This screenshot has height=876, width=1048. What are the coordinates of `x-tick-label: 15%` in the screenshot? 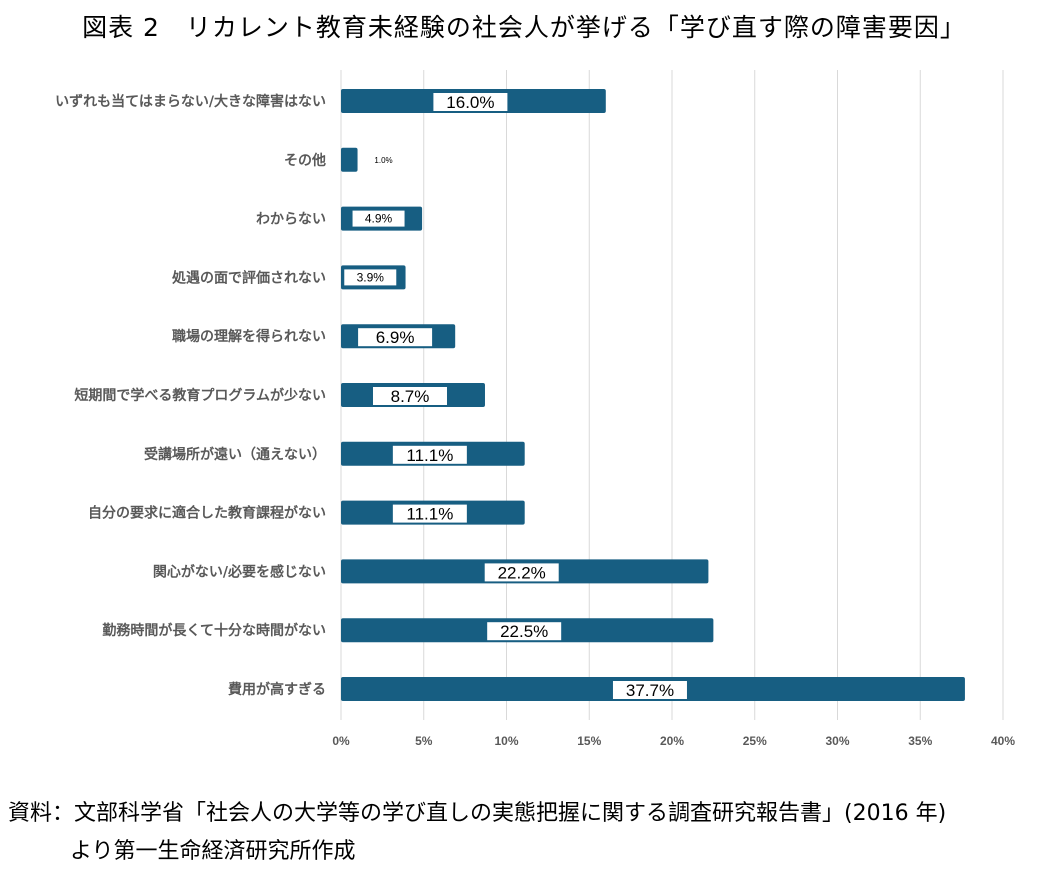 It's located at (589, 741).